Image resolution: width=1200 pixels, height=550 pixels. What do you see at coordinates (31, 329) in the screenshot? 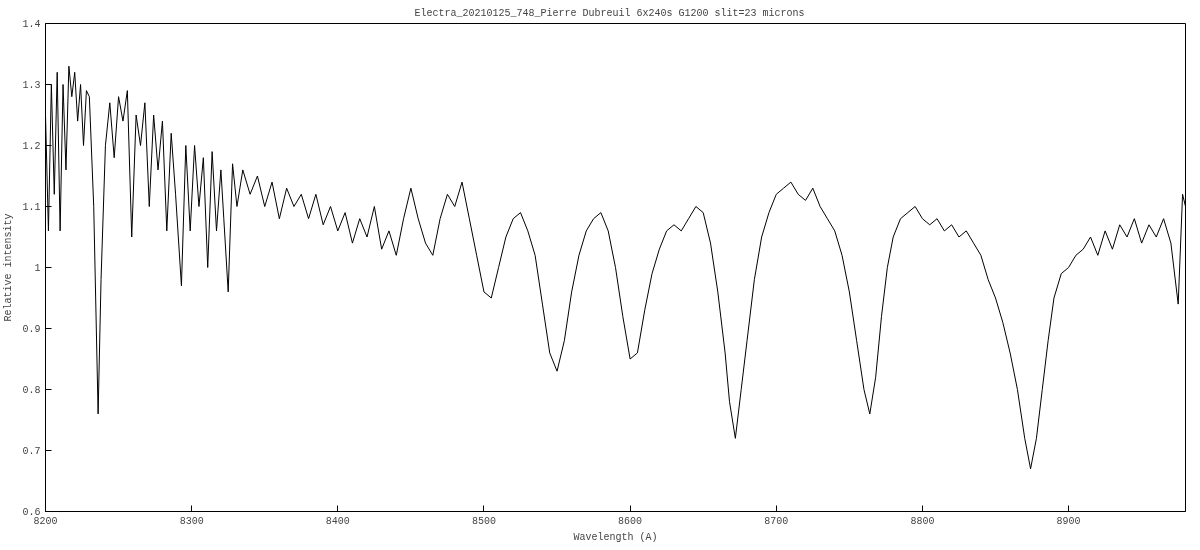
I see `y-tick-label: 0.9` at bounding box center [31, 329].